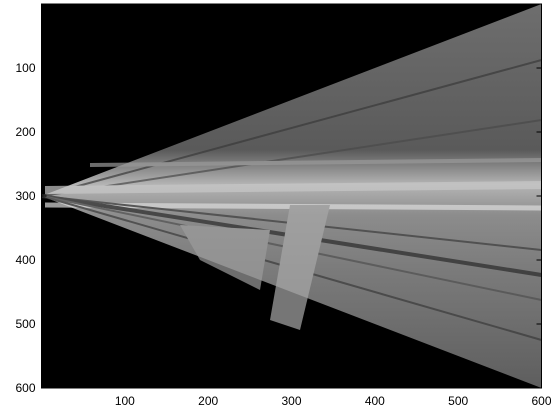 Image resolution: width=551 pixels, height=416 pixels. I want to click on y-tick-label: 300, so click(25, 196).